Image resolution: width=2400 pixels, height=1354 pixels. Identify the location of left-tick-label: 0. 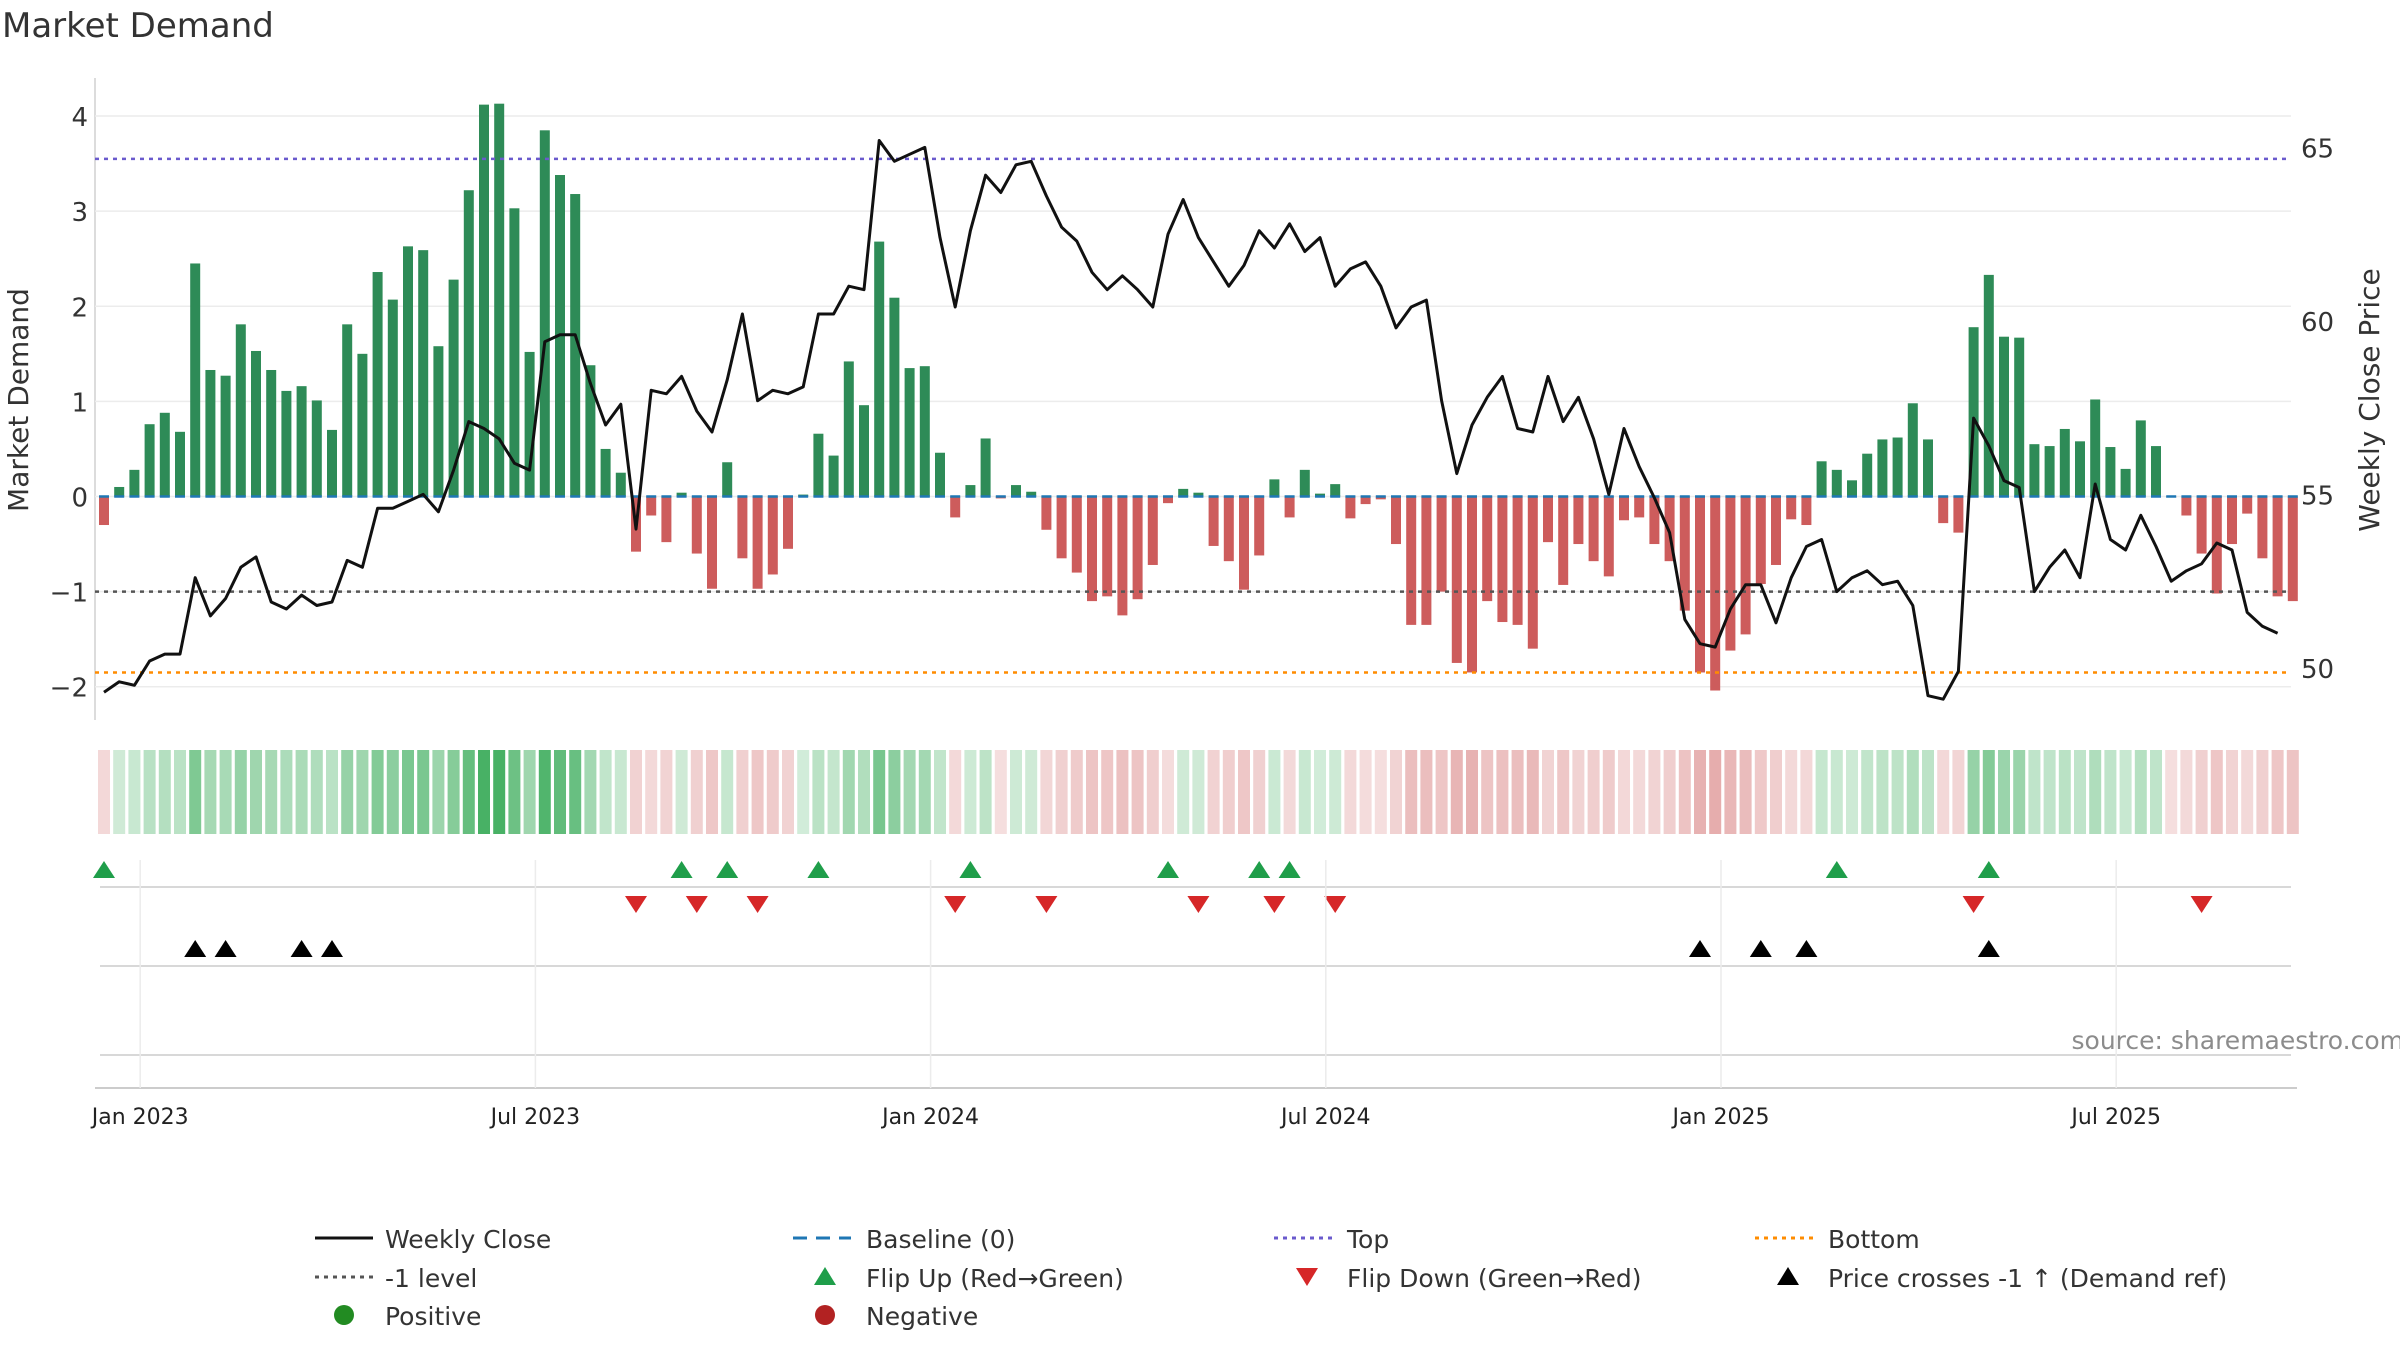
(79, 498).